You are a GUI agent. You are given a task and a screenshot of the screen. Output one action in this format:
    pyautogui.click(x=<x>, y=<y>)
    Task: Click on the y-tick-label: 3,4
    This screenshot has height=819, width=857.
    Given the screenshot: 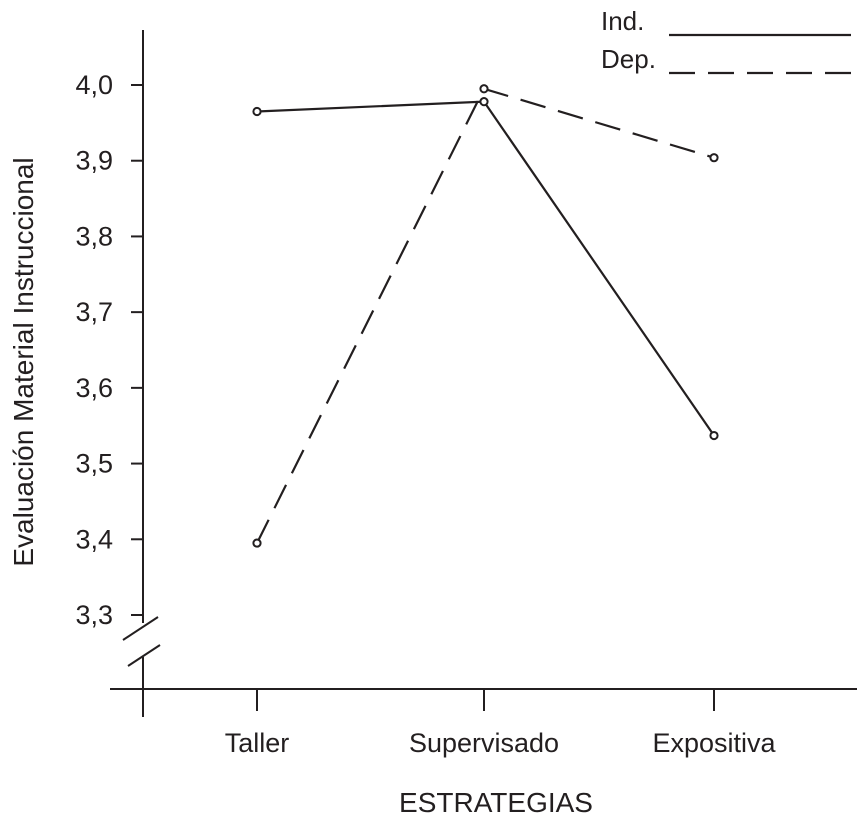 What is the action you would take?
    pyautogui.click(x=94, y=539)
    